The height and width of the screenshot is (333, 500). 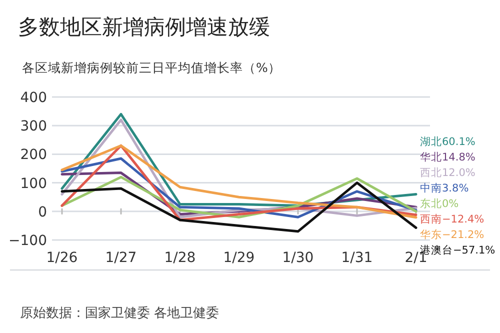 What do you see at coordinates (33, 126) in the screenshot?
I see `y-tick-label: 300` at bounding box center [33, 126].